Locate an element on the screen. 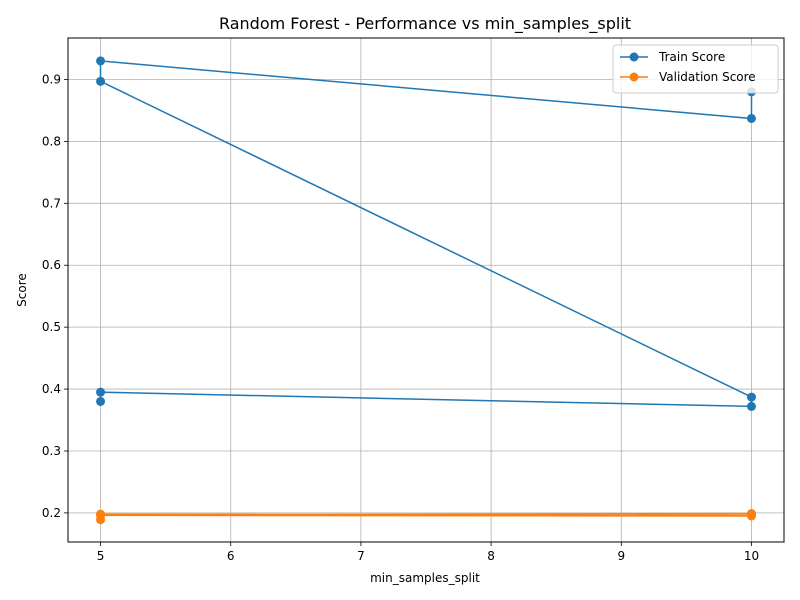 The width and height of the screenshot is (800, 600). x-tick-label: 9 is located at coordinates (621, 556).